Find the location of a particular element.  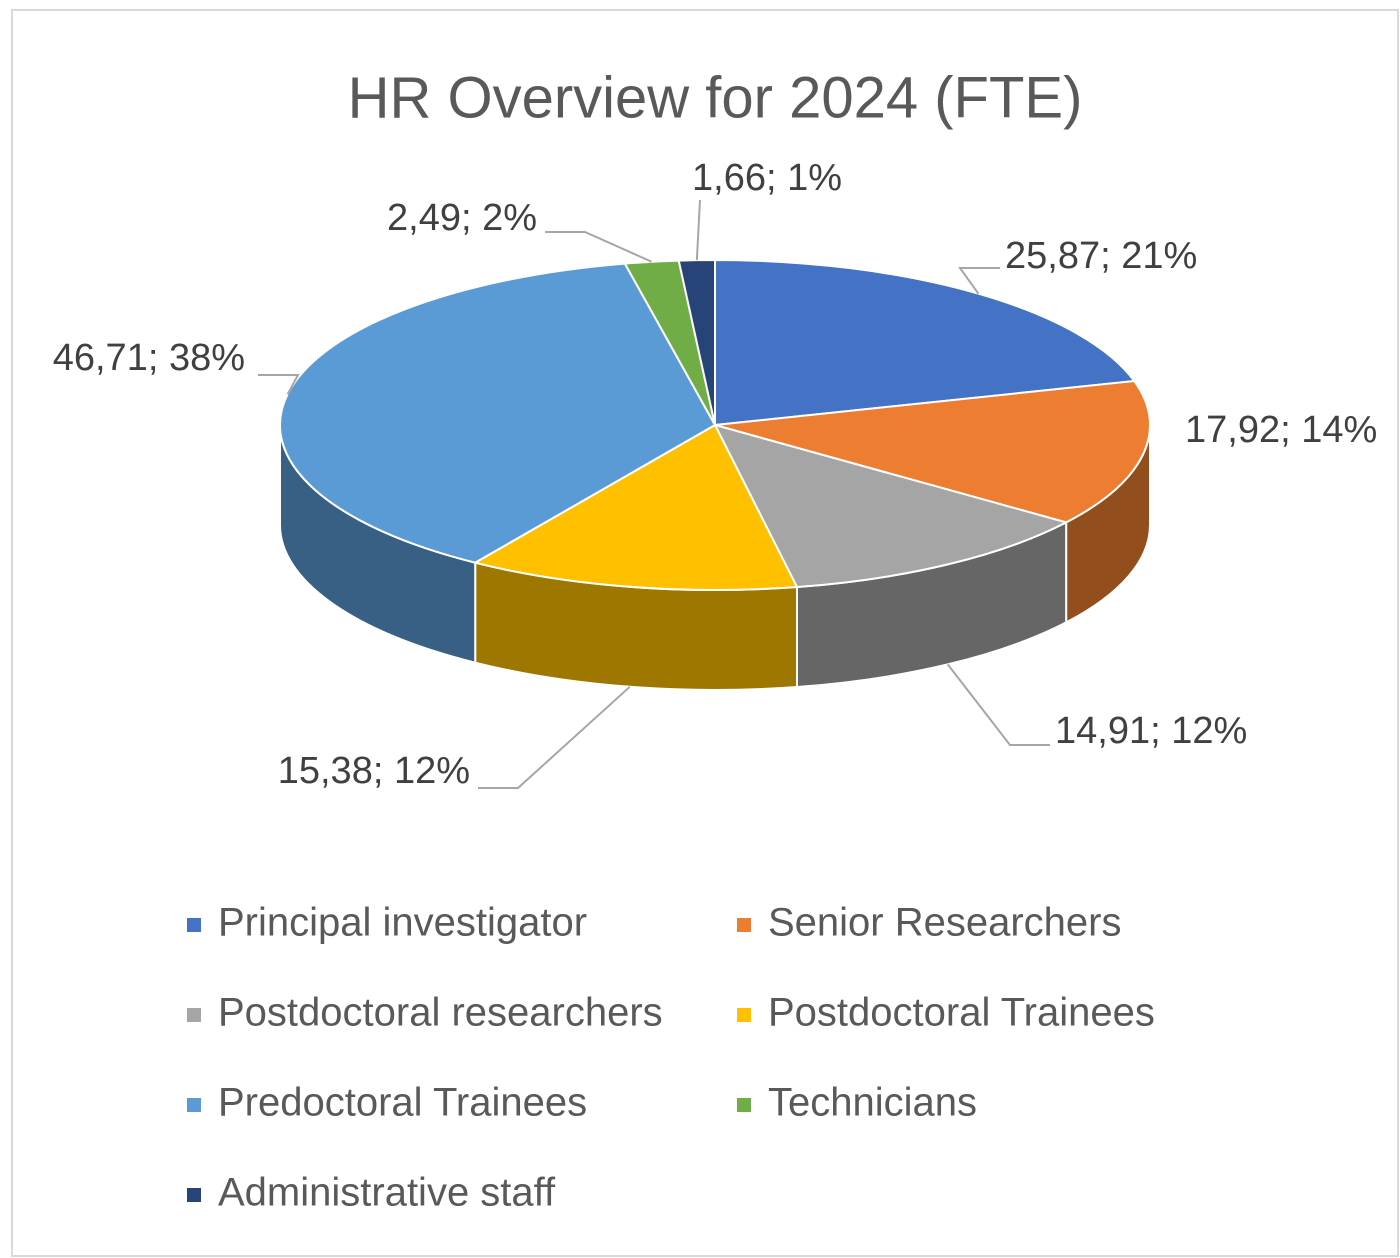

legend-label: Principal investigator is located at coordinates (402, 923).